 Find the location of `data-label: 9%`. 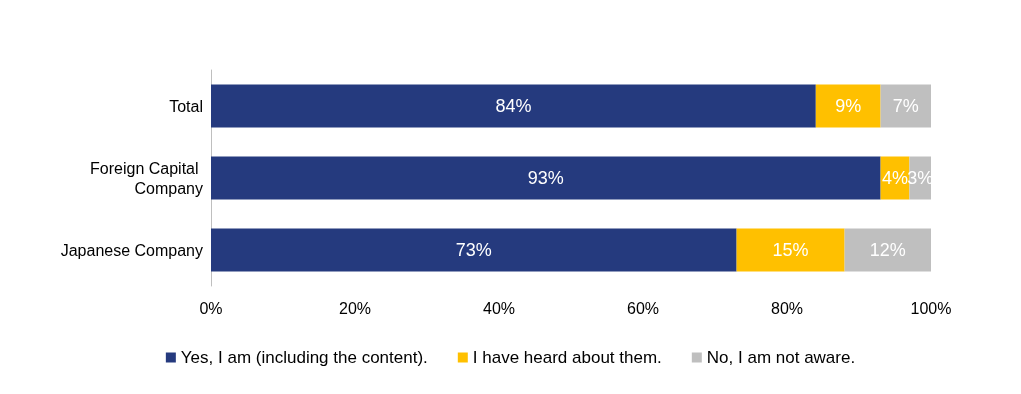

data-label: 9% is located at coordinates (848, 106).